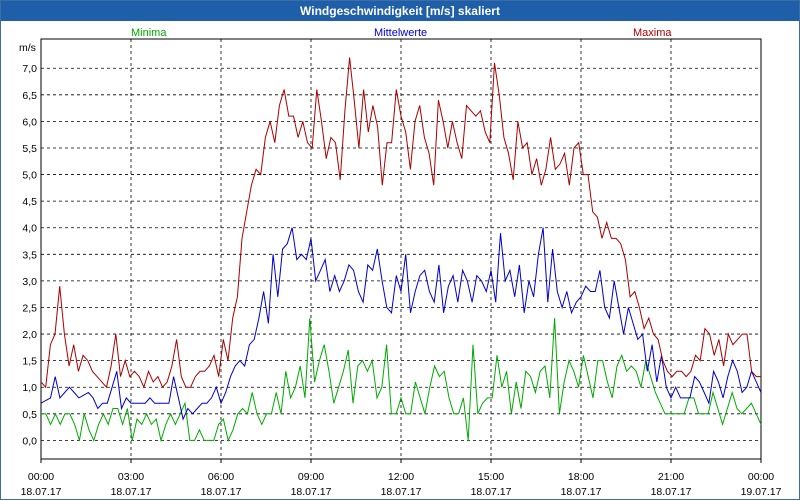  I want to click on legend-maxima: Maxima, so click(652, 33).